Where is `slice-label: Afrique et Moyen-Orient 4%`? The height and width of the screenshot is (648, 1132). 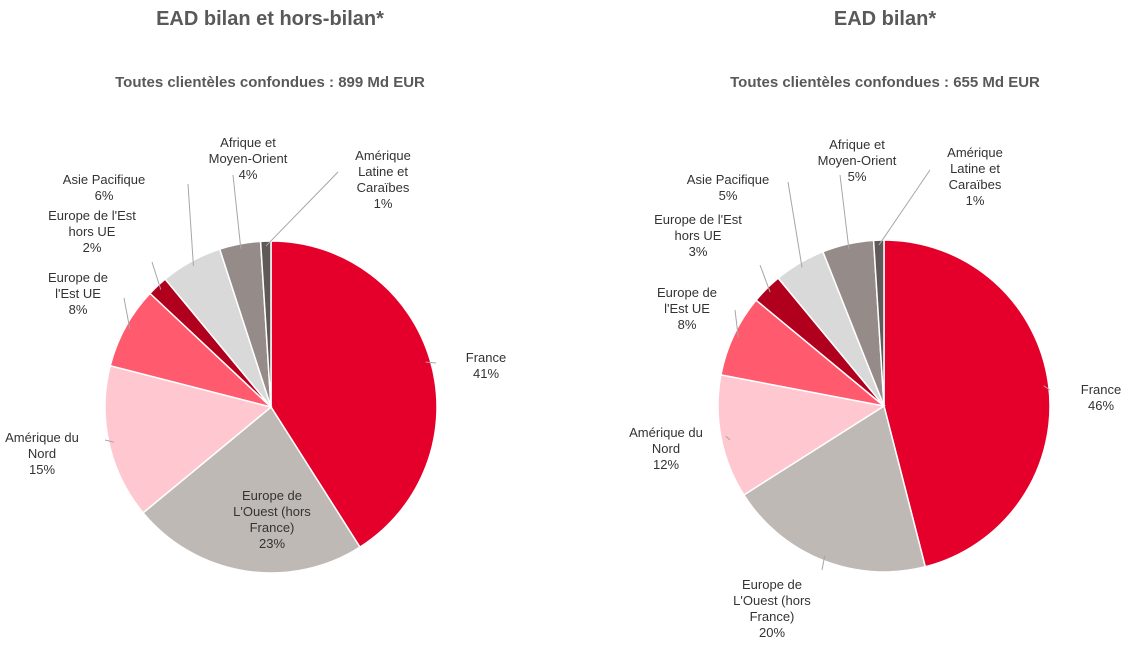 slice-label: Afrique et Moyen-Orient 4% is located at coordinates (248, 159).